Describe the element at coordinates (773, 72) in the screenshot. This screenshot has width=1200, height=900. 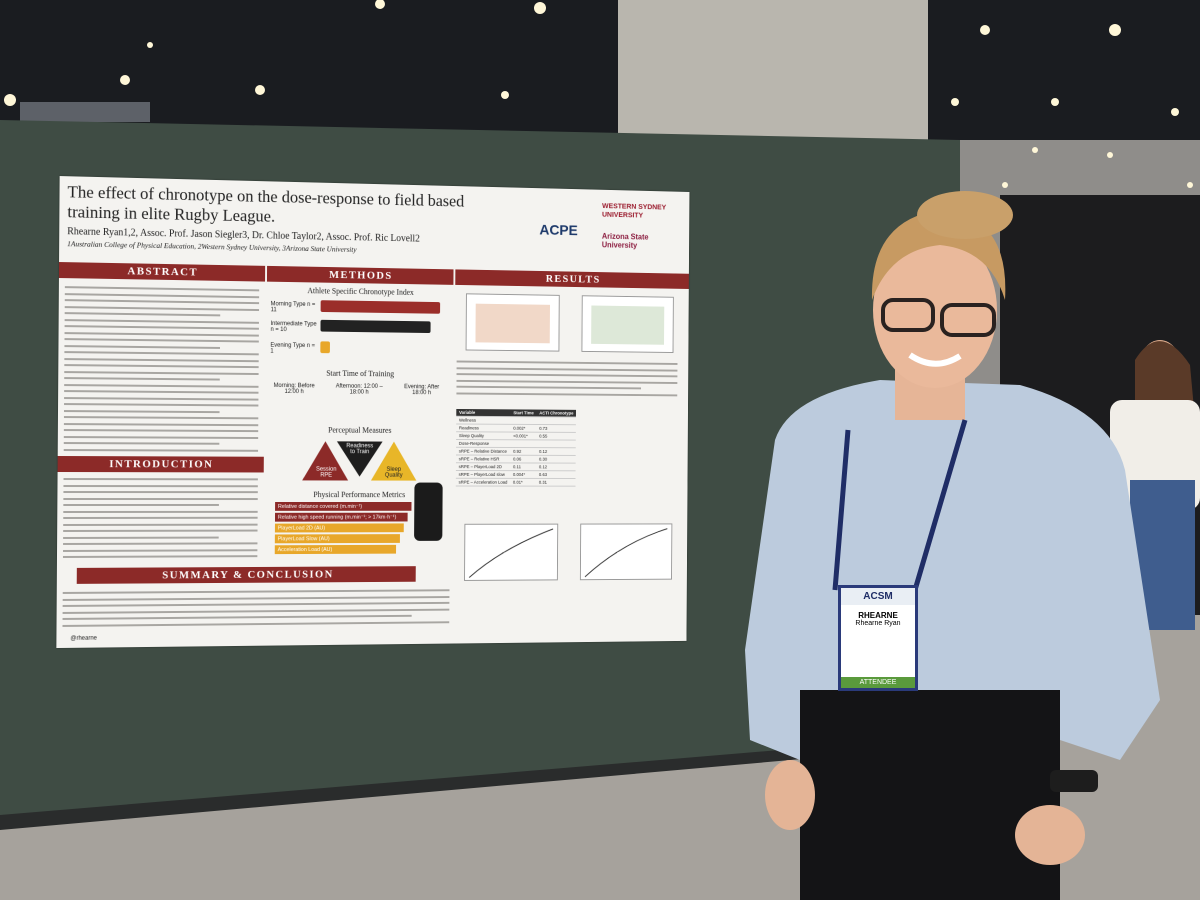
I see `concrete-pillar` at that location.